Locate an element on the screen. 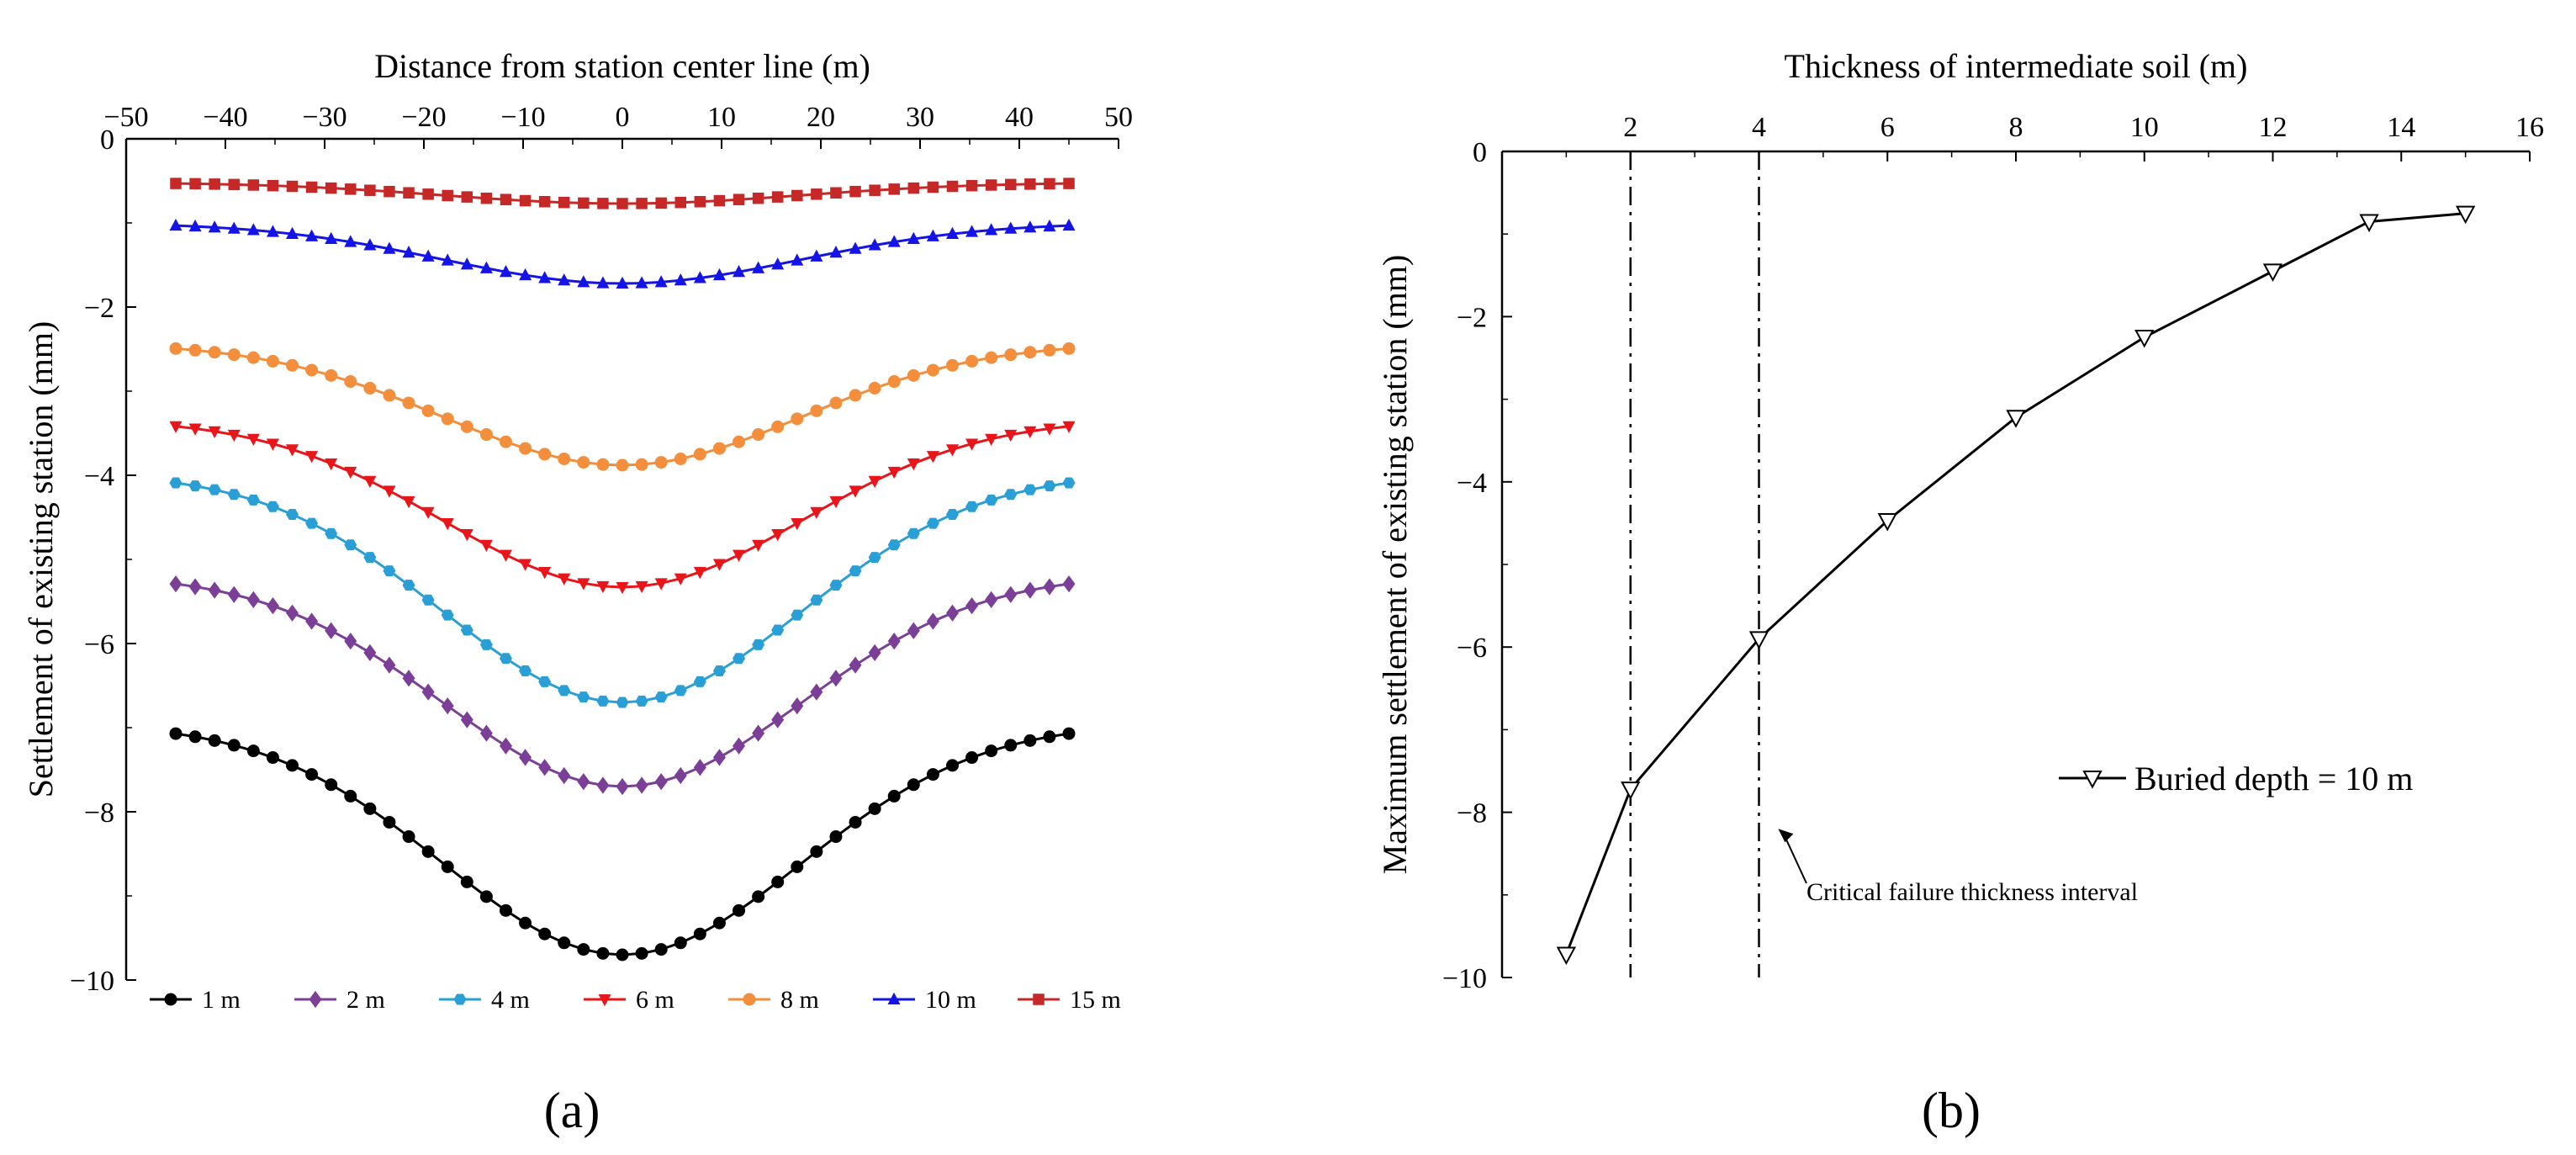  series-4m is located at coordinates (622, 592).